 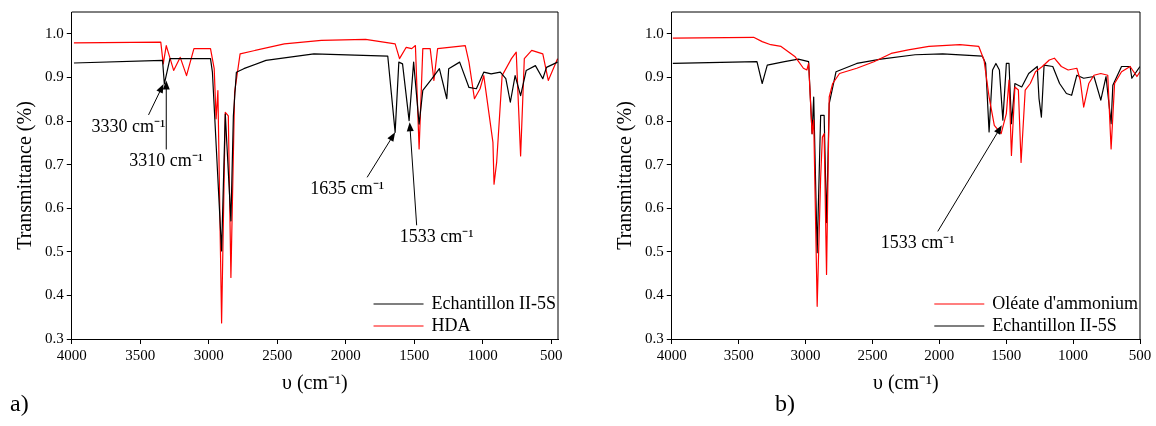 I want to click on text: b), so click(x=785, y=403).